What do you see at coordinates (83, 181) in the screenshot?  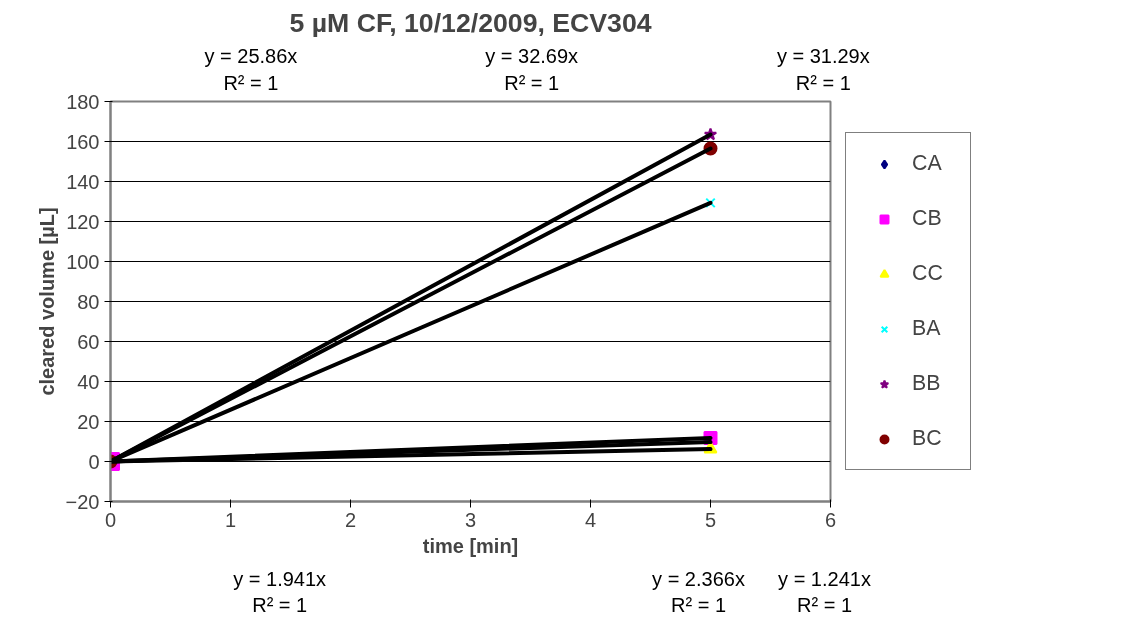 I see `y-tick-label: 140` at bounding box center [83, 181].